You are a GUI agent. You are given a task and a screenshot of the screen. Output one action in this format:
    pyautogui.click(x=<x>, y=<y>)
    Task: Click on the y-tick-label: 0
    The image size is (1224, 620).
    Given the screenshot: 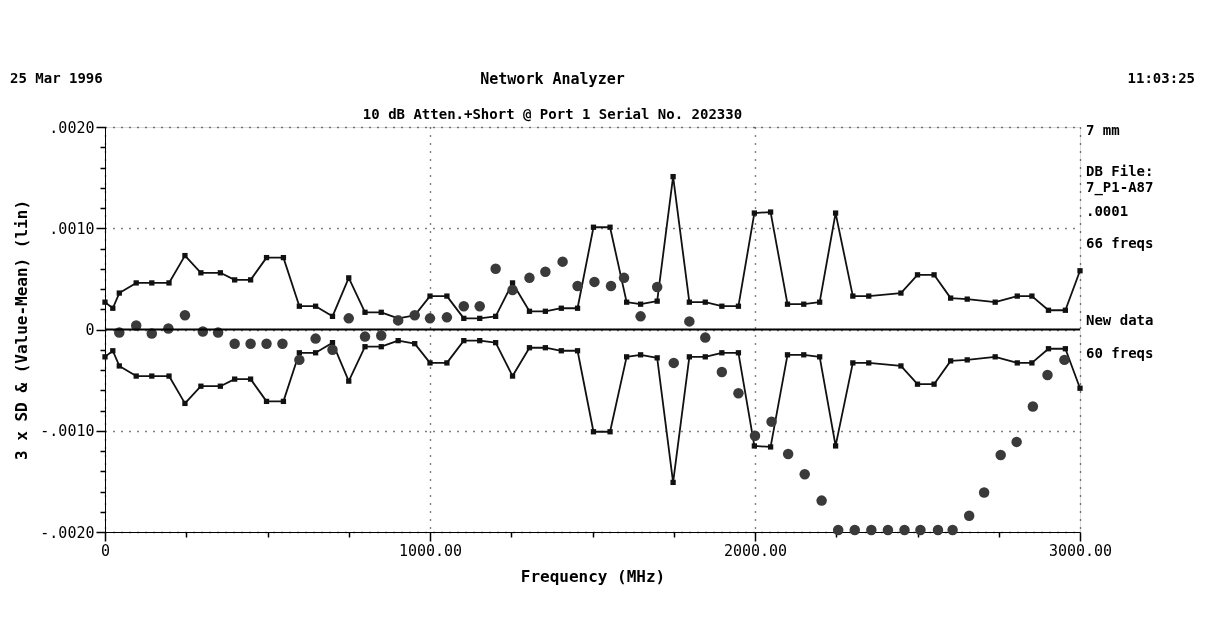 What is the action you would take?
    pyautogui.click(x=90, y=330)
    